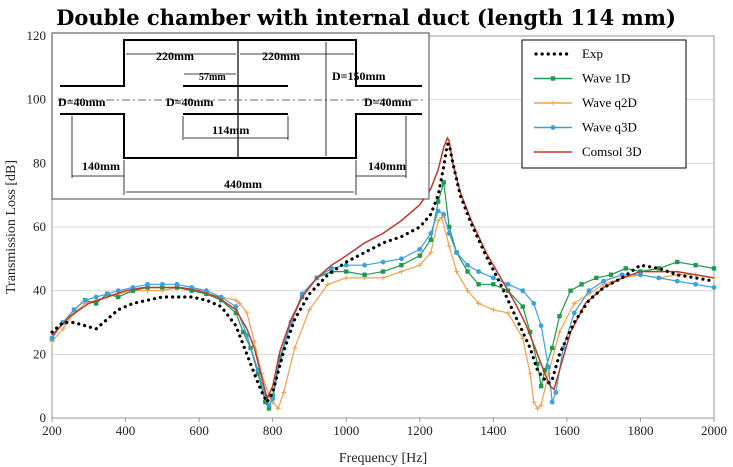  What do you see at coordinates (383, 458) in the screenshot?
I see `x-axis-label: Frequency [Hz]` at bounding box center [383, 458].